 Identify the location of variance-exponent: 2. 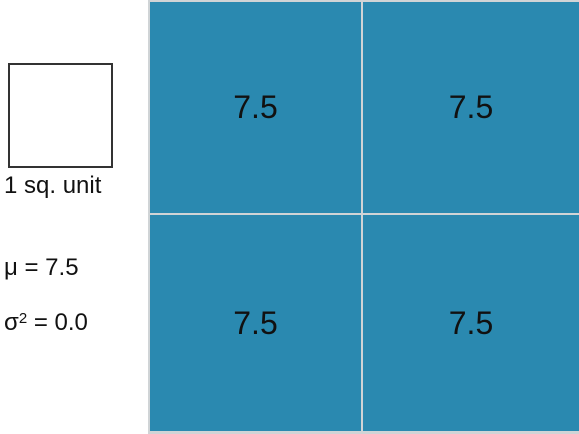
(23, 318).